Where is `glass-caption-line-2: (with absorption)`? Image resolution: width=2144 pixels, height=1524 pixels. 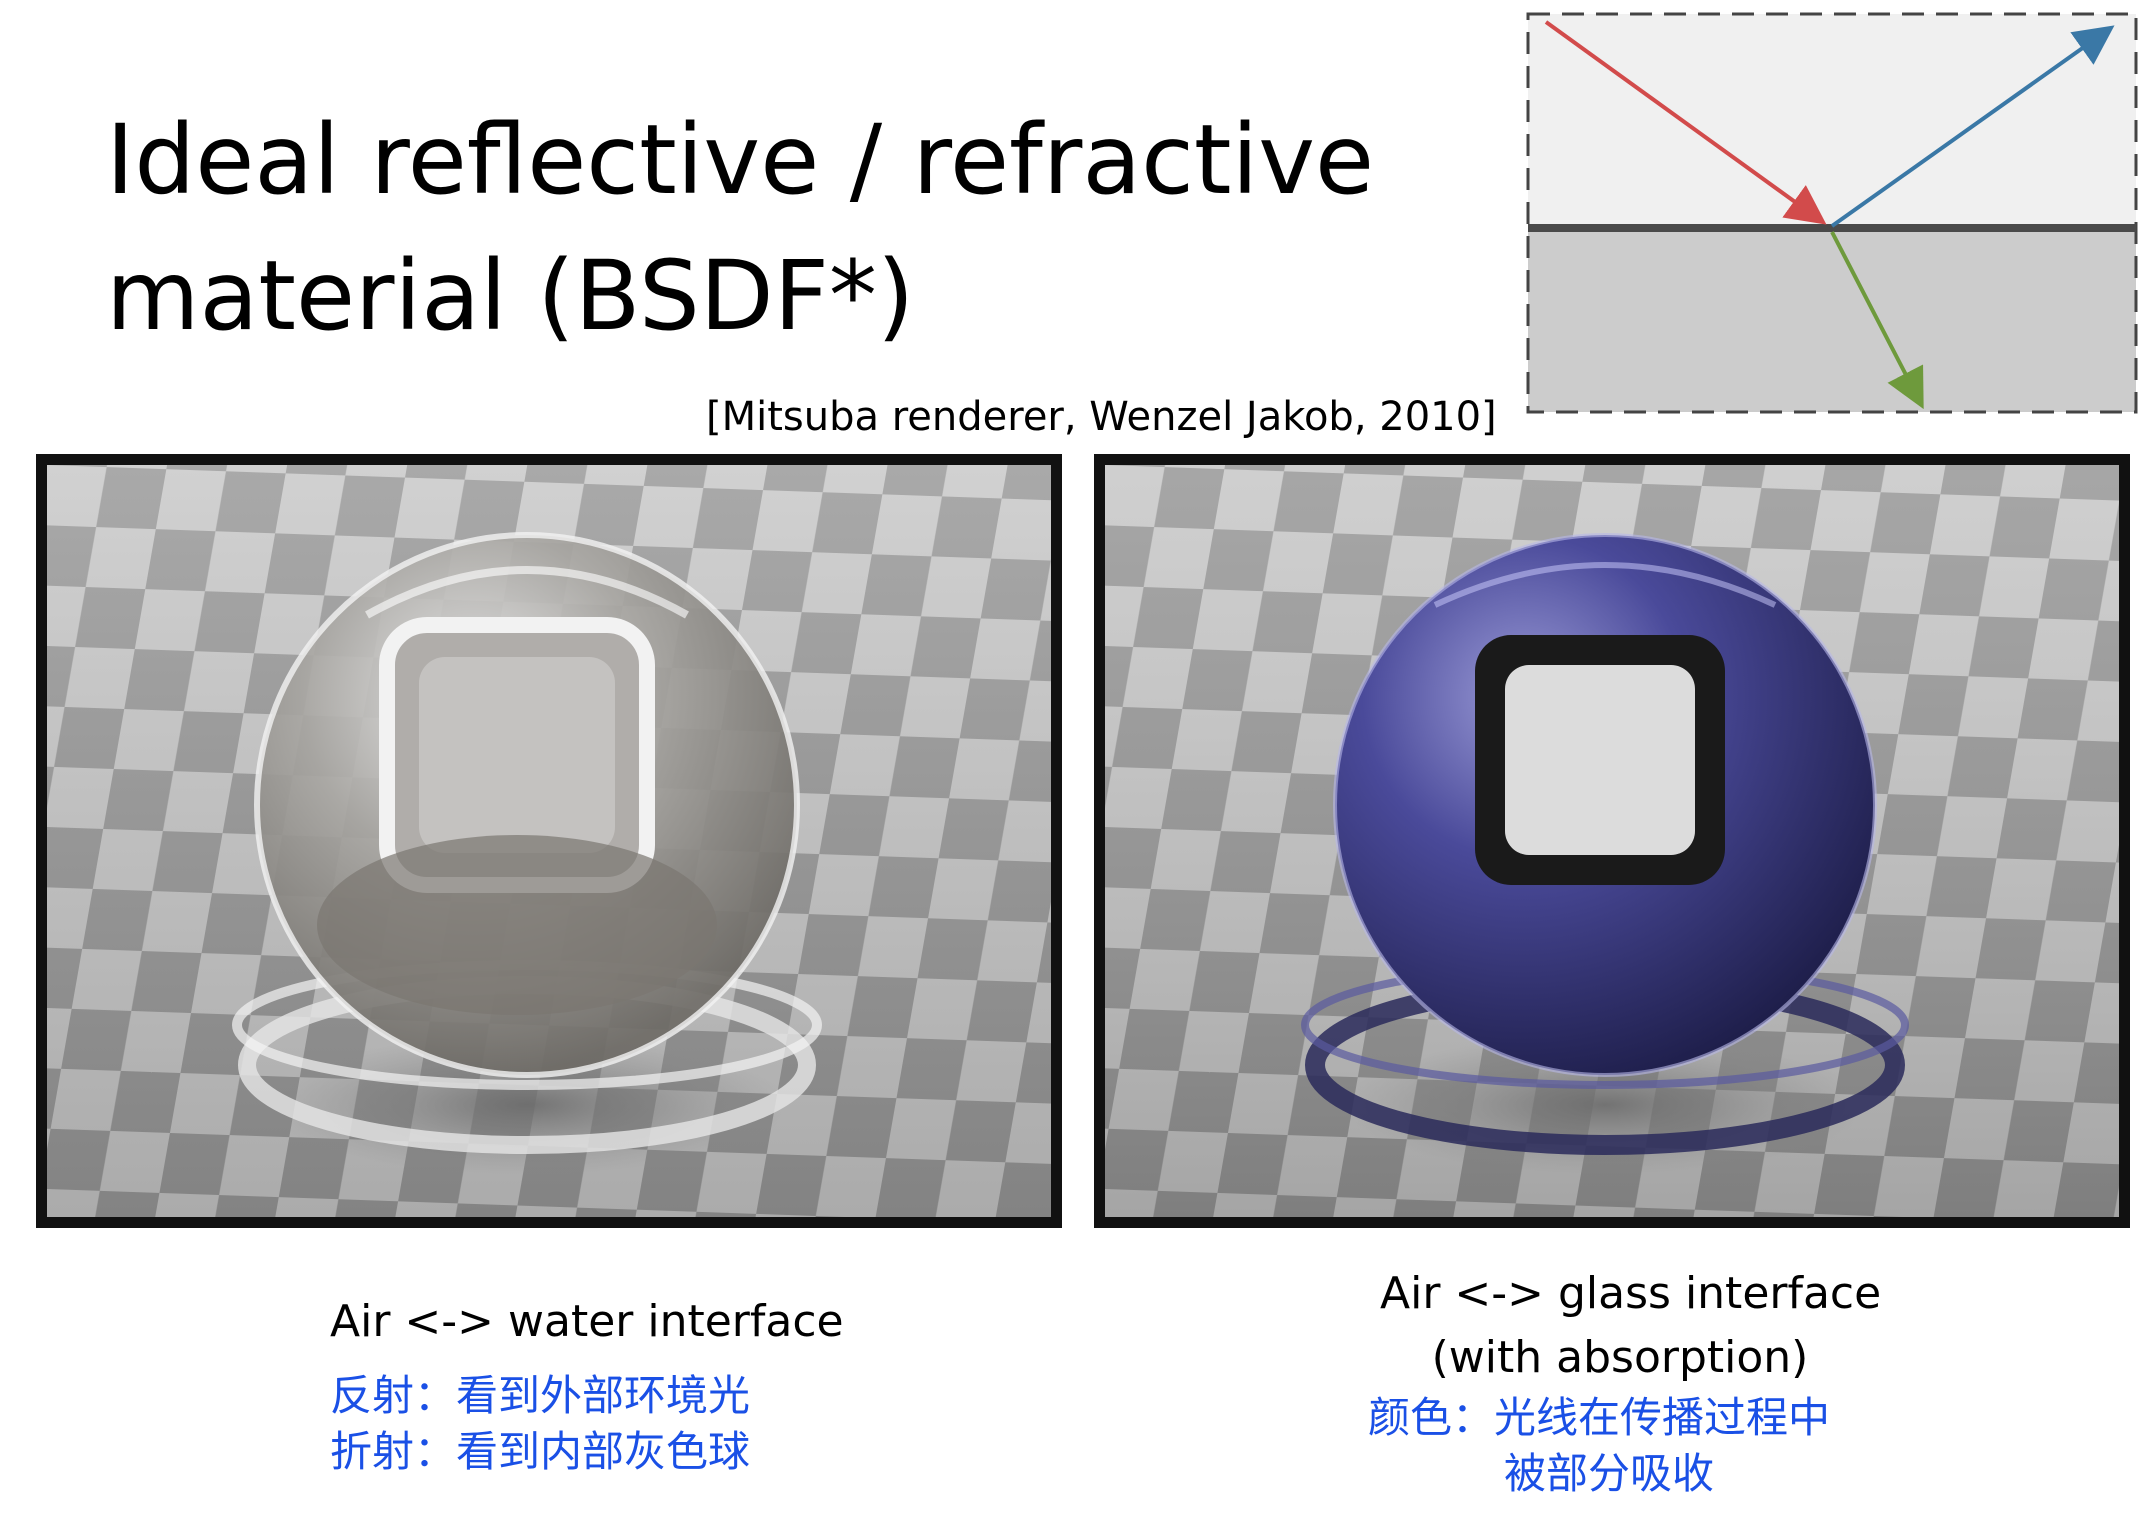 glass-caption-line-2: (with absorption) is located at coordinates (1620, 1357).